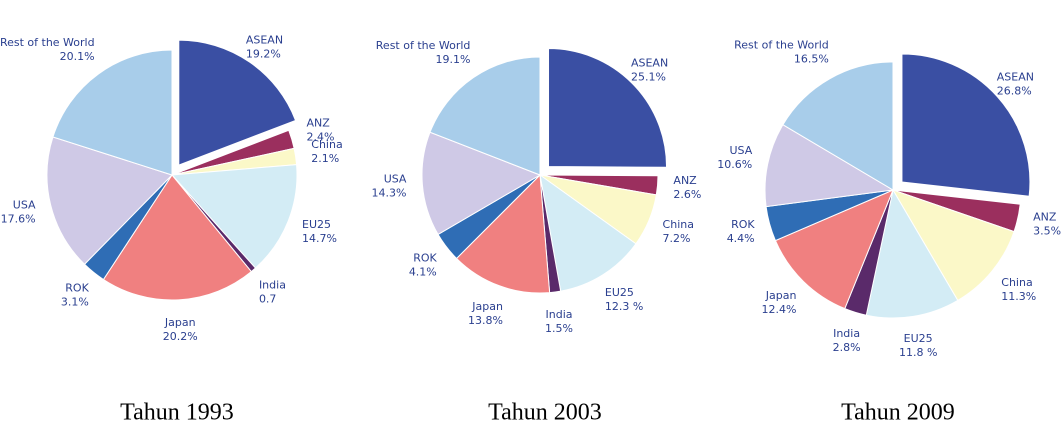  Describe the element at coordinates (77, 56) in the screenshot. I see `slice-value: 20.1%` at that location.